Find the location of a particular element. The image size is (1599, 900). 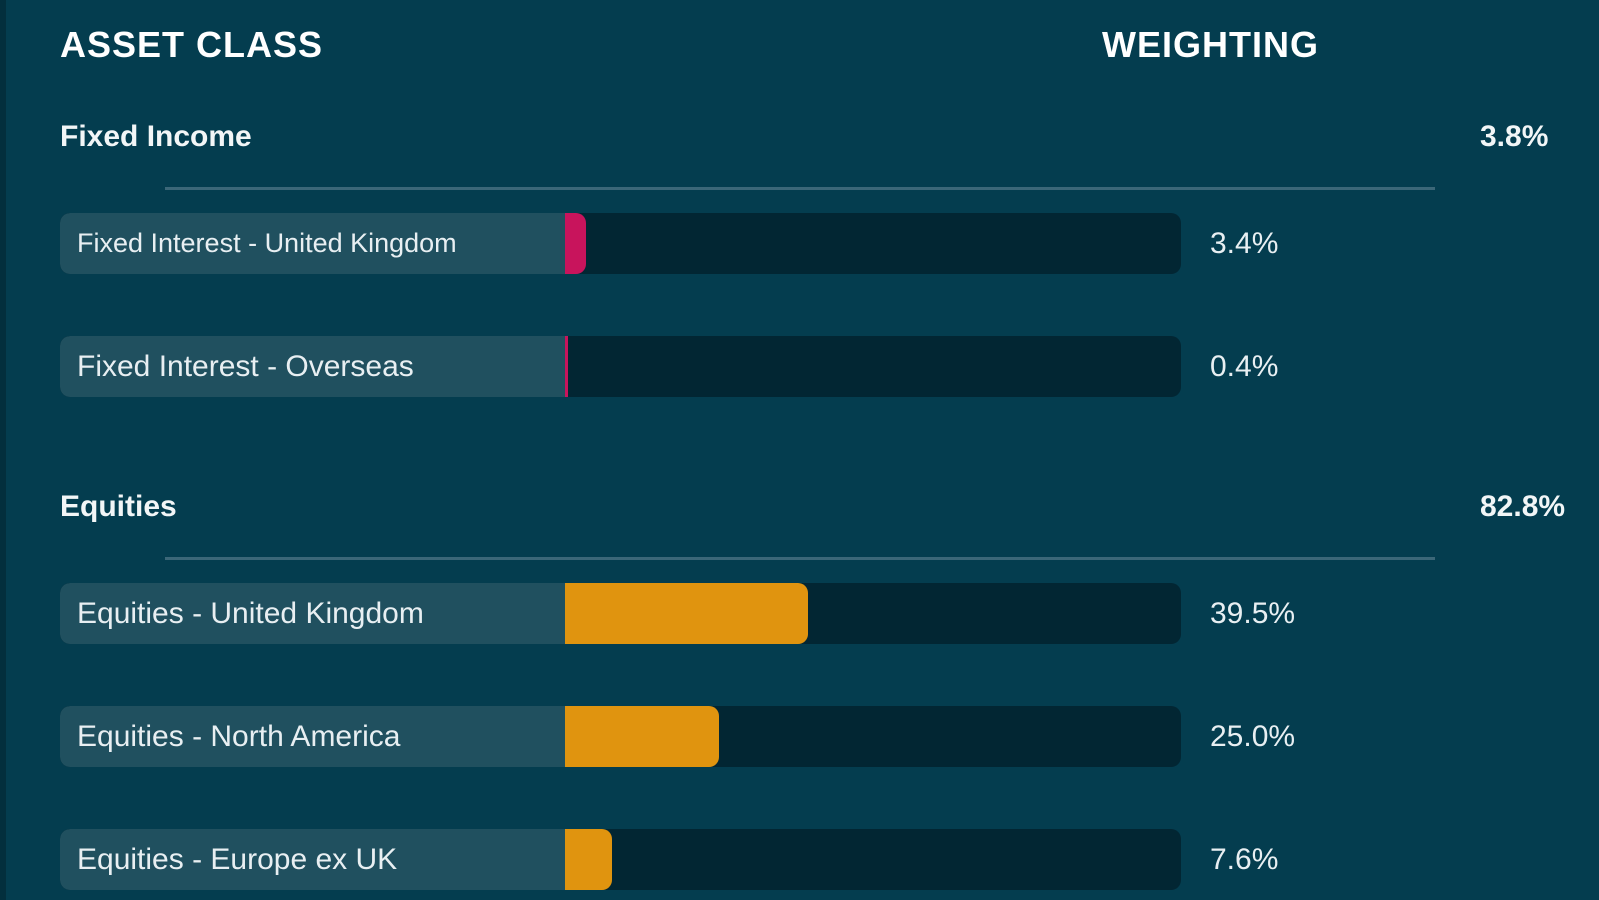

bar-label-box: Equities - United Kingdom is located at coordinates (312, 613).